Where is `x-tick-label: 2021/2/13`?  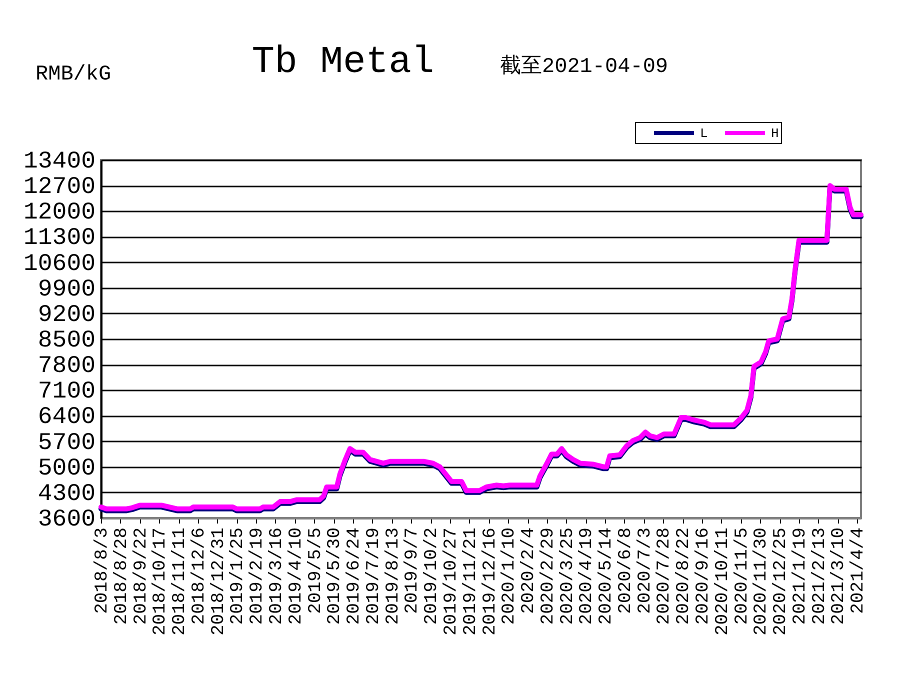 x-tick-label: 2021/2/13 is located at coordinates (820, 576).